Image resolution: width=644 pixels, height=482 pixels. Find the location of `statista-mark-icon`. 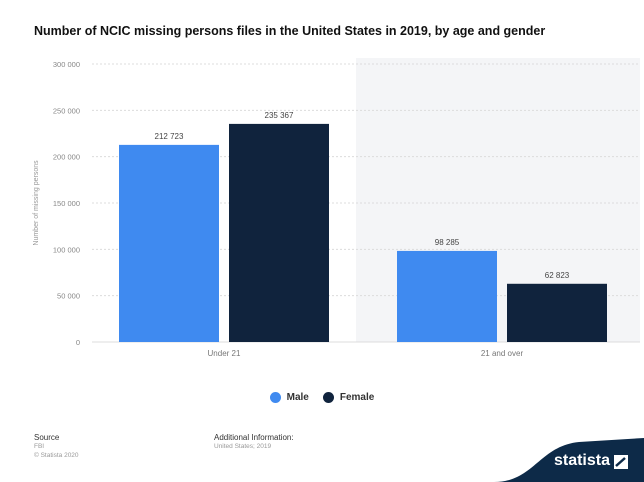

statista-mark-icon is located at coordinates (621, 462).